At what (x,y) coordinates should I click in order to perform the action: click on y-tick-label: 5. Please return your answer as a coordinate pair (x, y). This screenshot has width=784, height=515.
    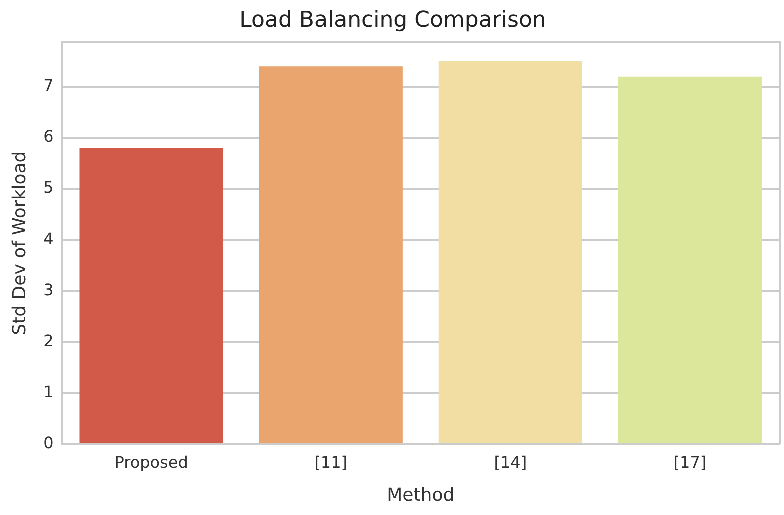
    Looking at the image, I should click on (49, 188).